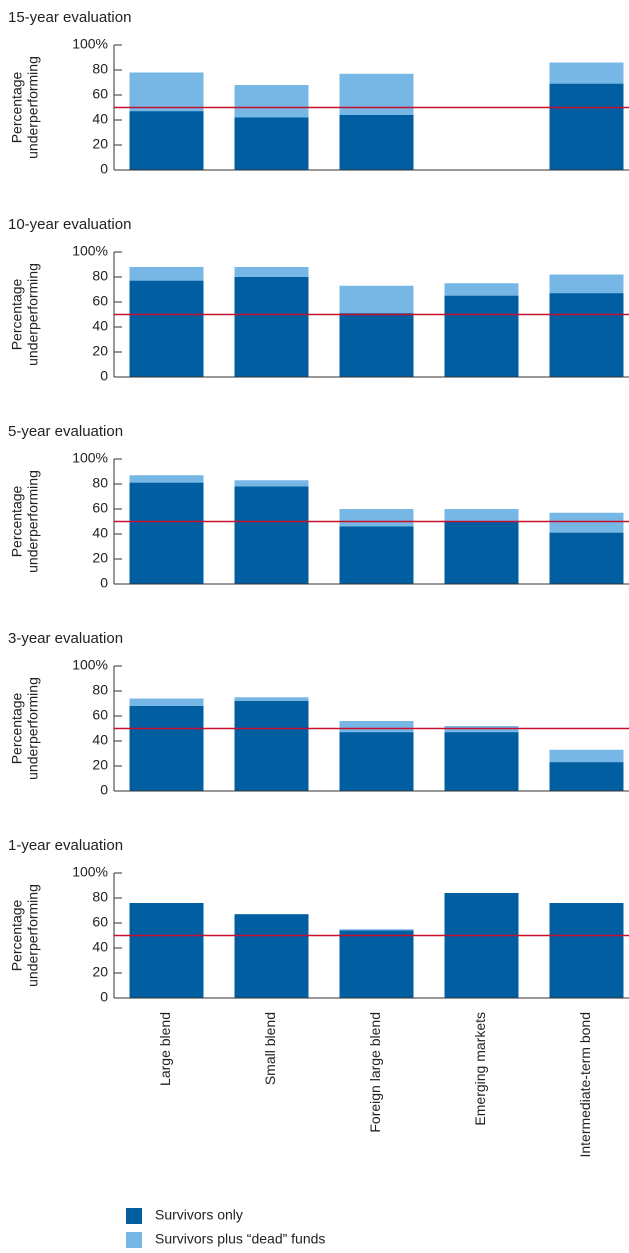  Describe the element at coordinates (375, 1072) in the screenshot. I see `x-tick-label: Foreign large blend` at that location.